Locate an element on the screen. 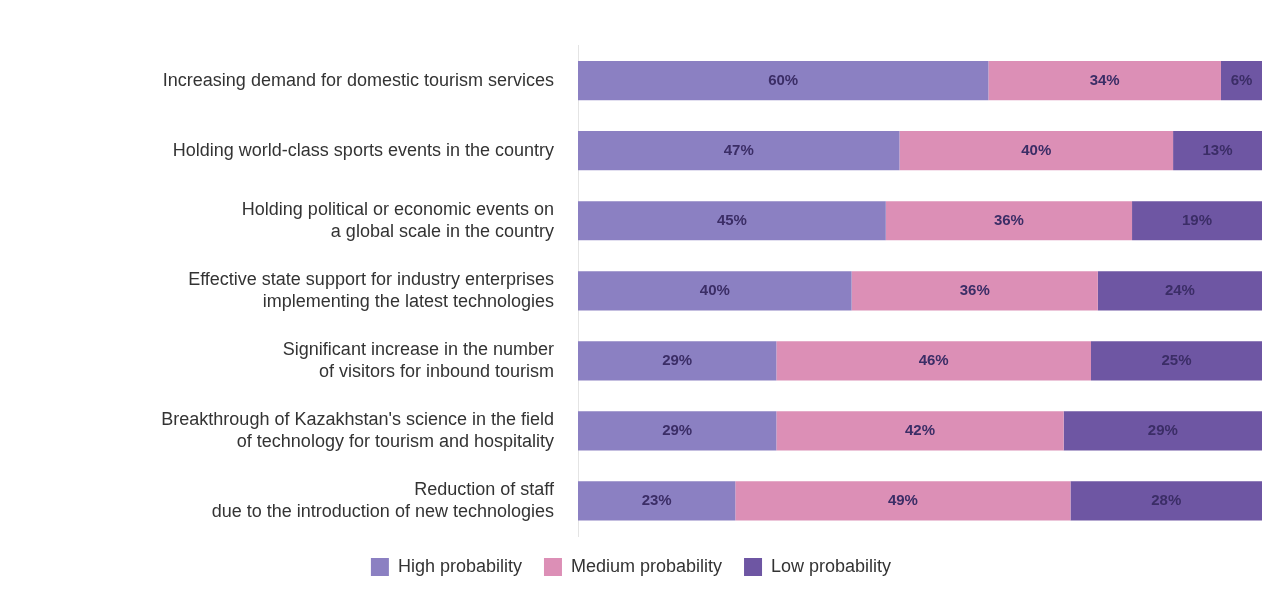 The width and height of the screenshot is (1288, 590). data-label: 46% is located at coordinates (933, 359).